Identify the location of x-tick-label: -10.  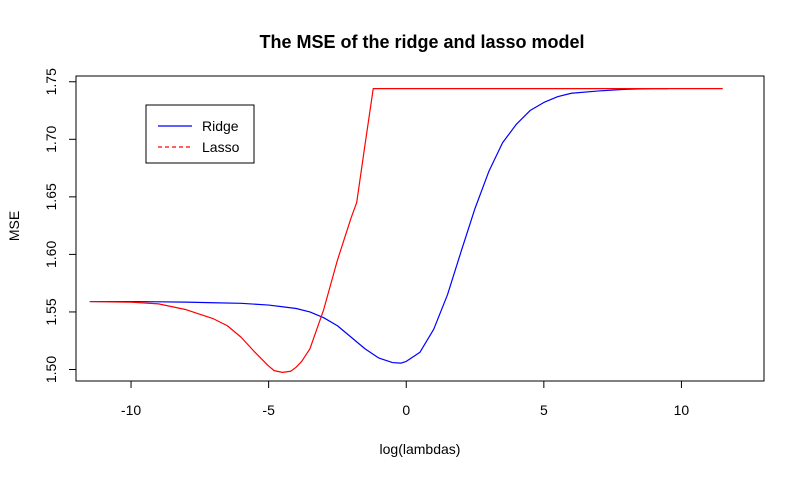
(131, 410).